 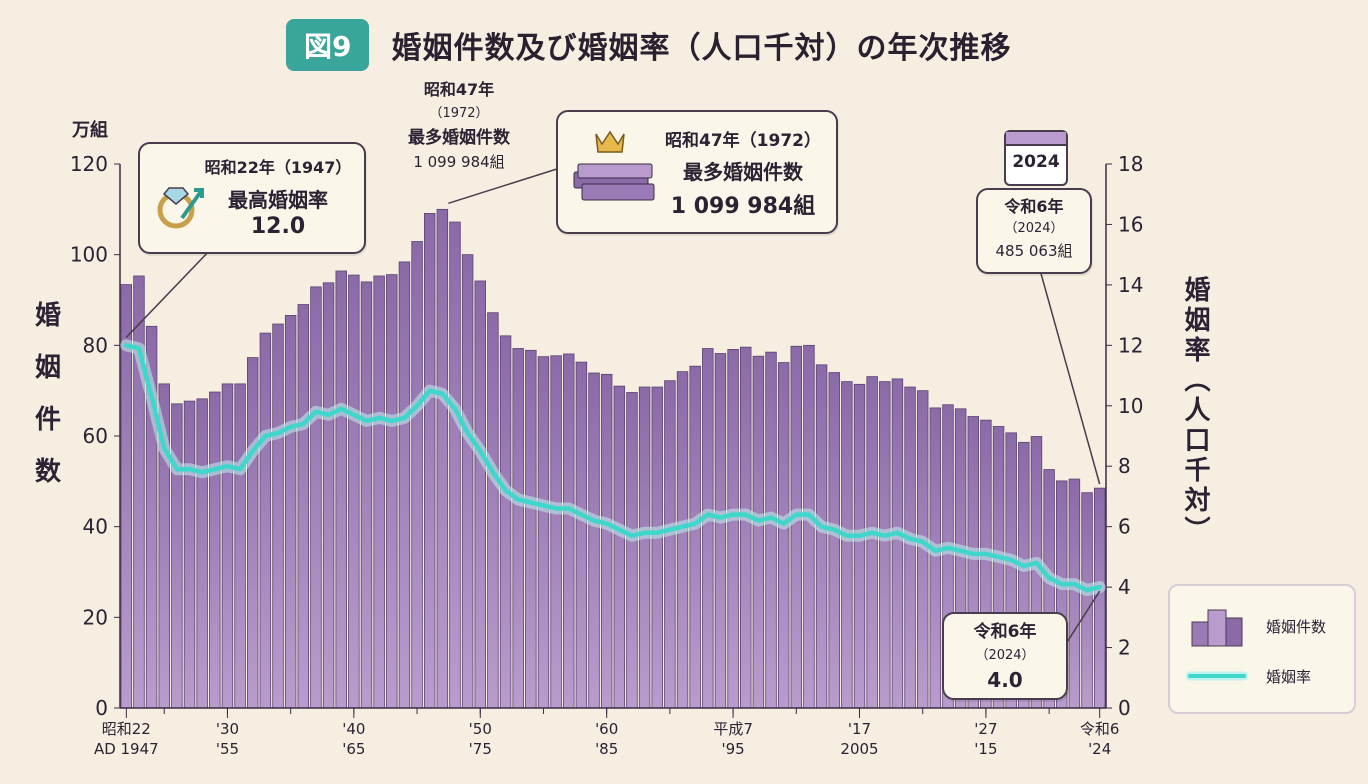 I want to click on title-bar: 図9 婚姻件数及び婚姻率（人口千対）の年次推移, so click(x=648, y=45).